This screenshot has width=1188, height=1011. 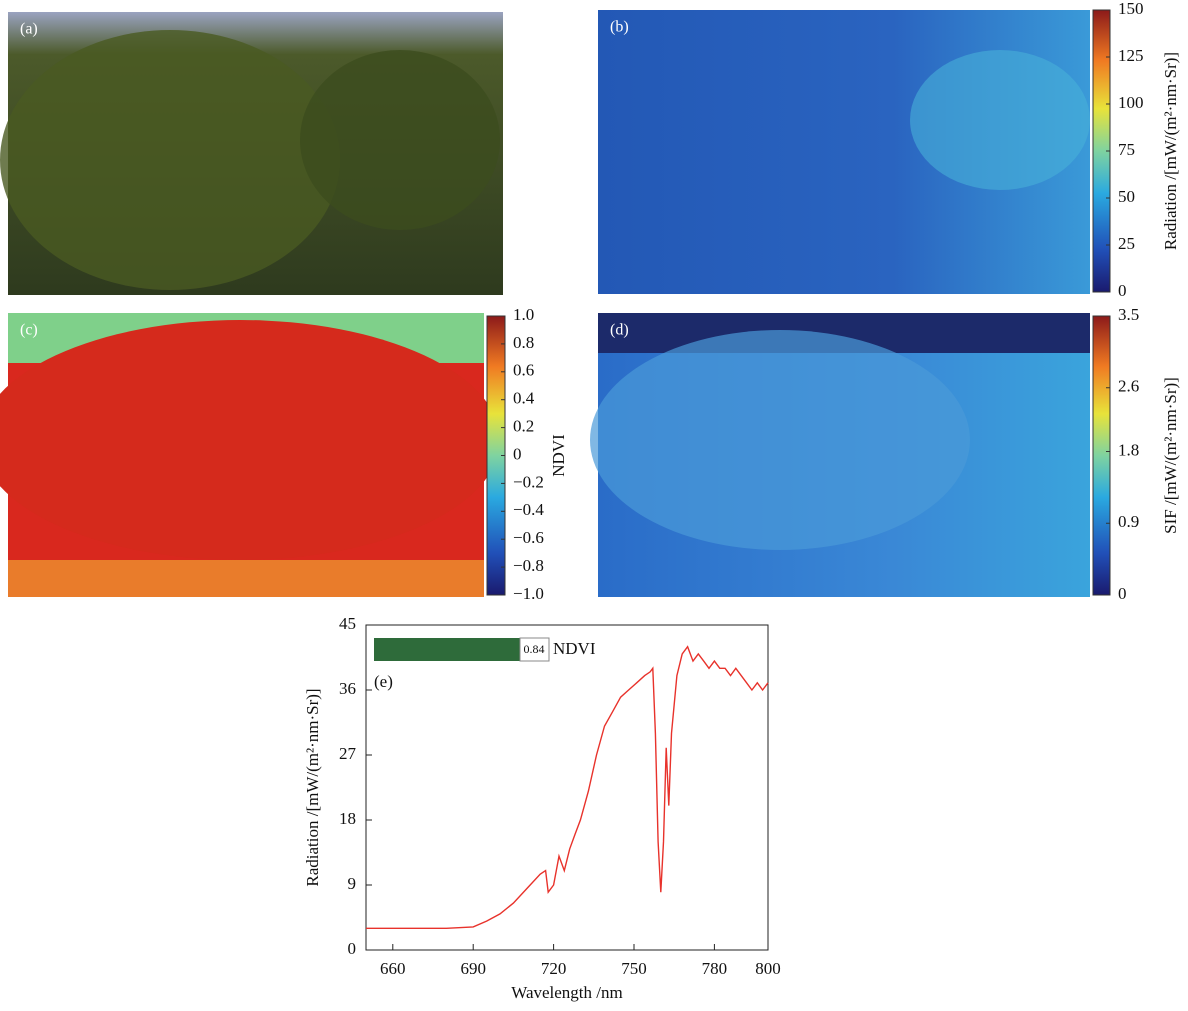 What do you see at coordinates (1131, 102) in the screenshot?
I see `colorbar-tick-label: 100` at bounding box center [1131, 102].